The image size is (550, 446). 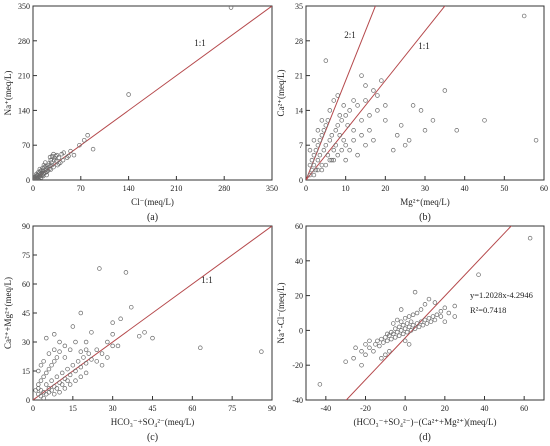 I want to click on panel-label: (d), so click(x=425, y=437).